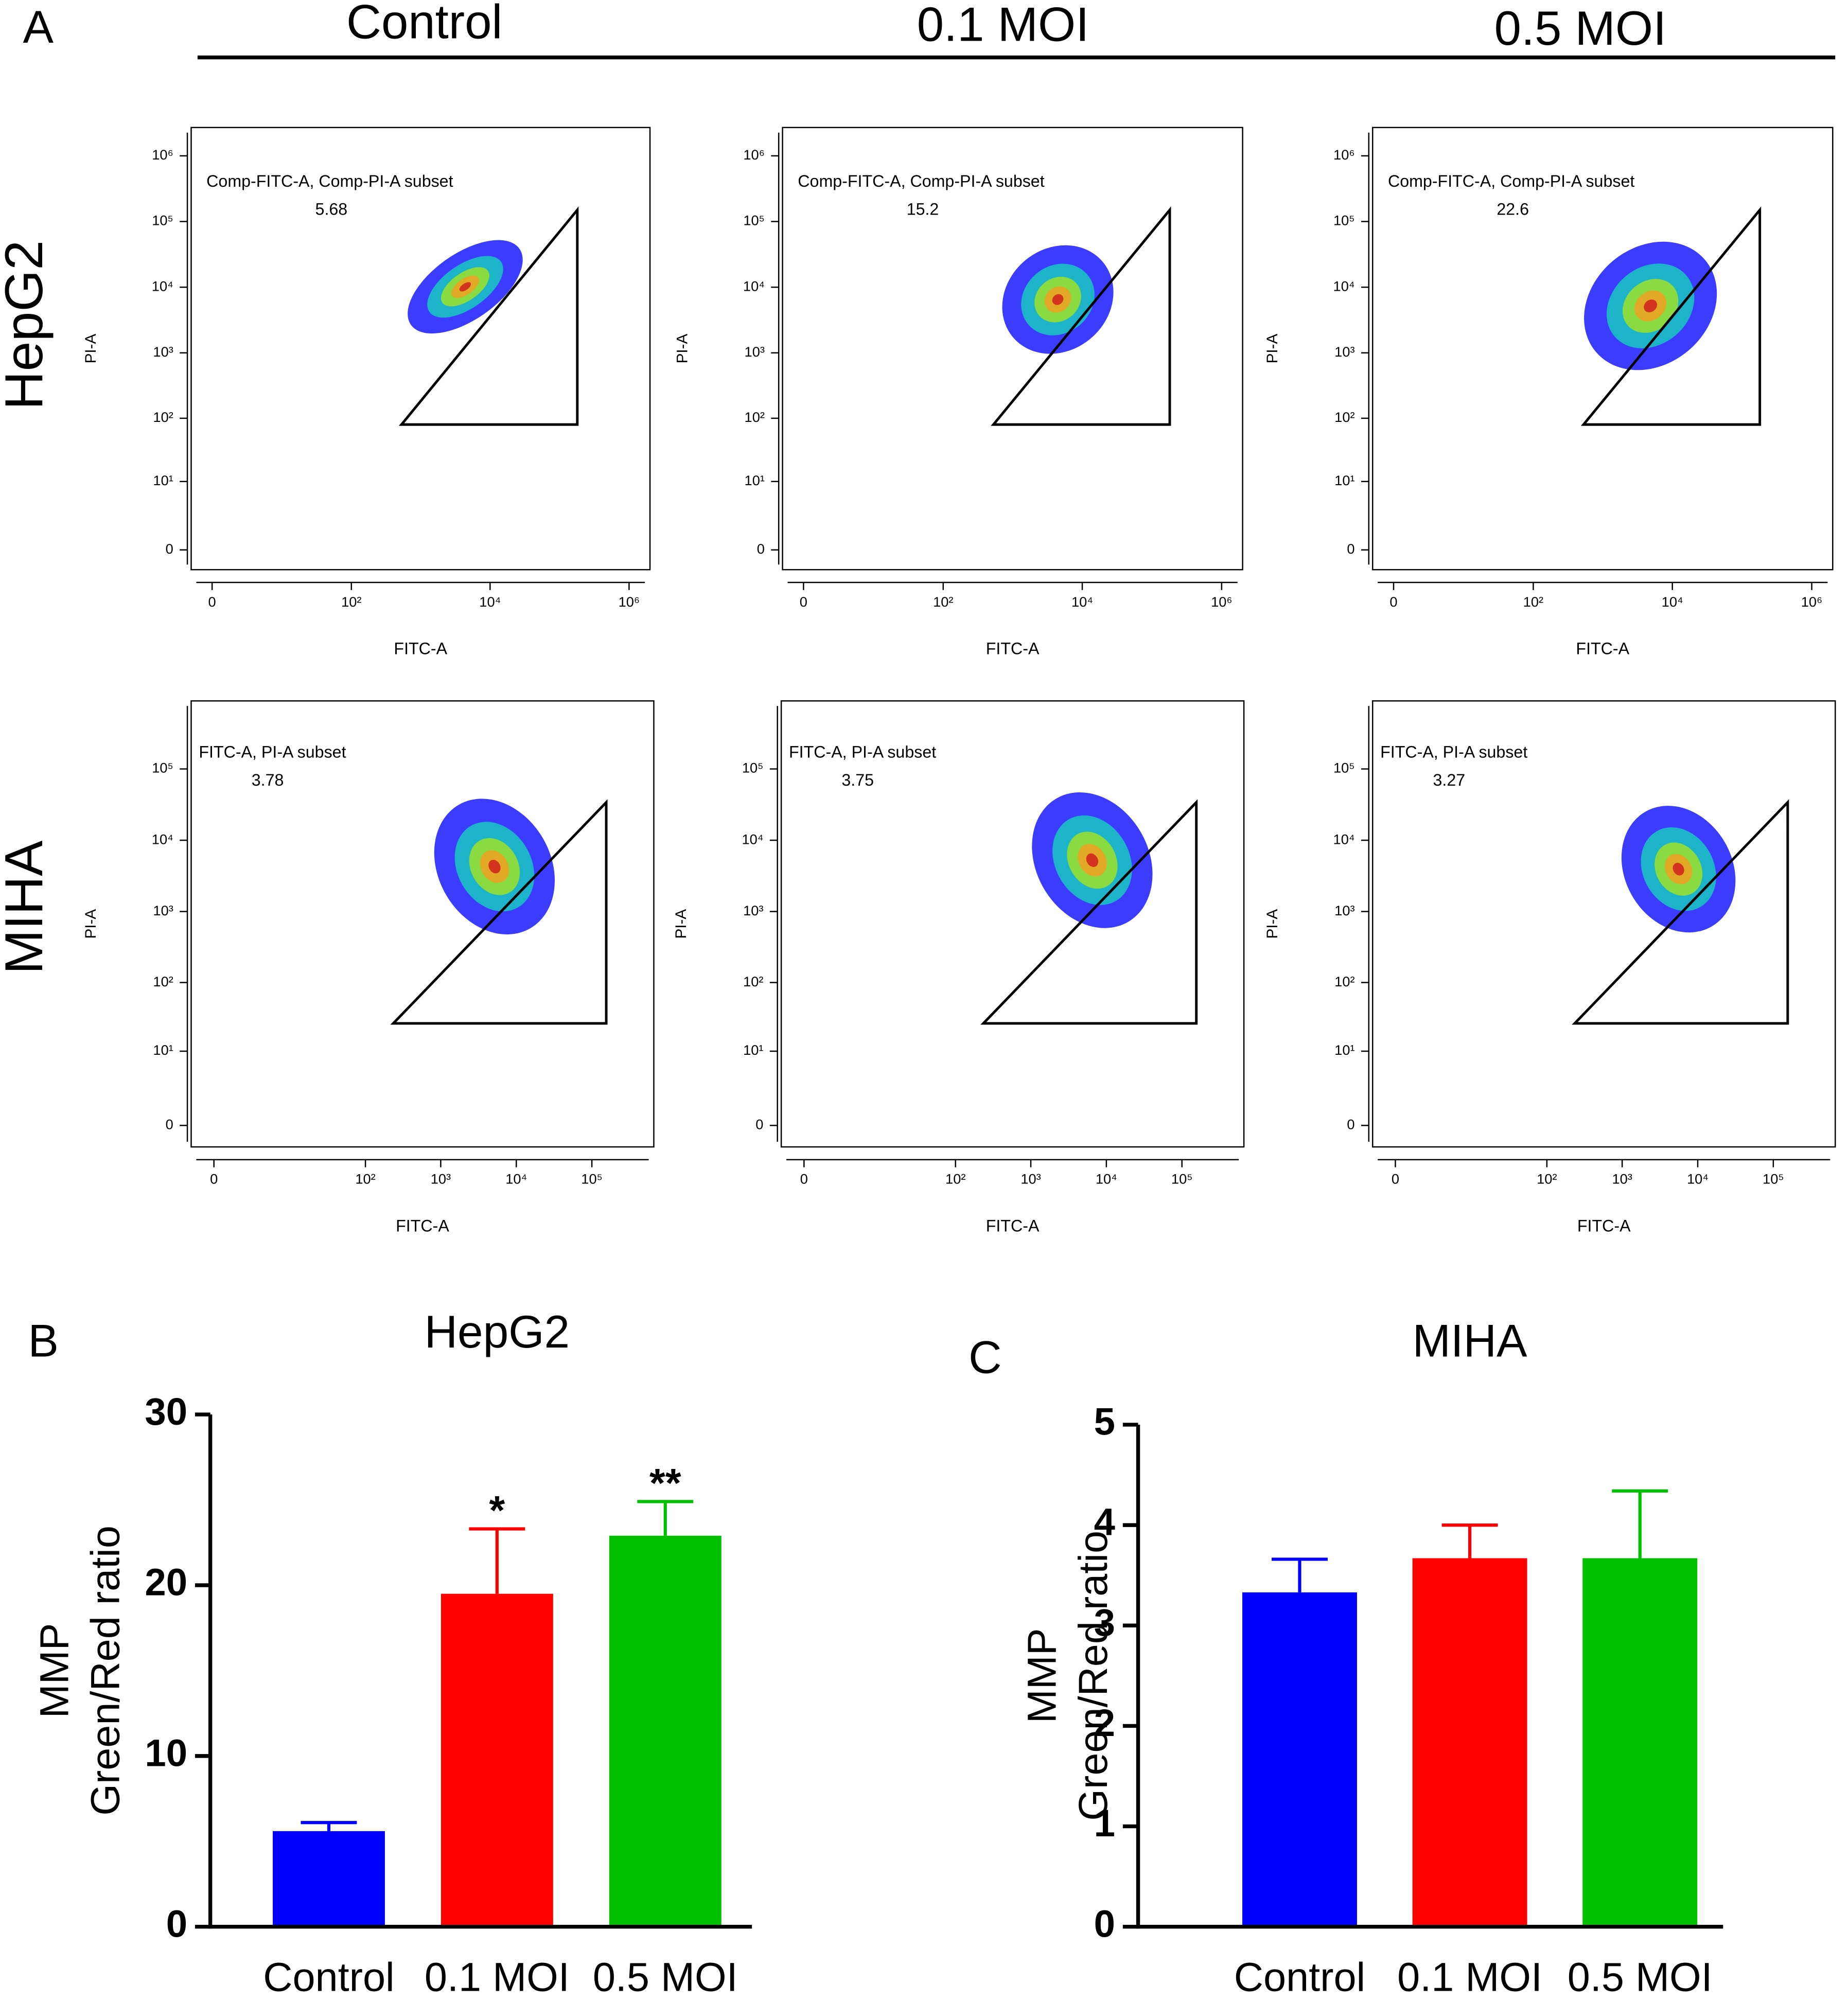  What do you see at coordinates (1449, 780) in the screenshot?
I see `gate-value: 3.27` at bounding box center [1449, 780].